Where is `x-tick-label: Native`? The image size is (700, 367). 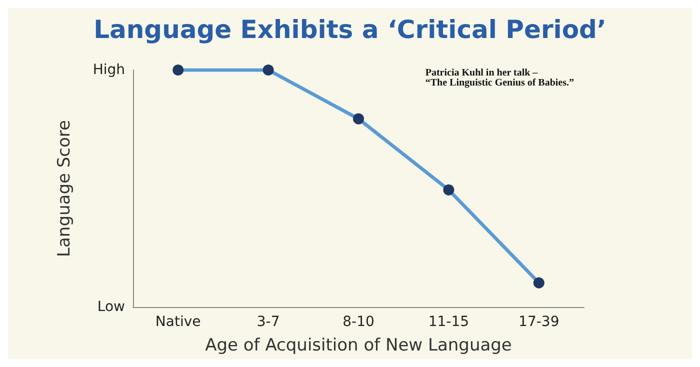 x-tick-label: Native is located at coordinates (178, 322).